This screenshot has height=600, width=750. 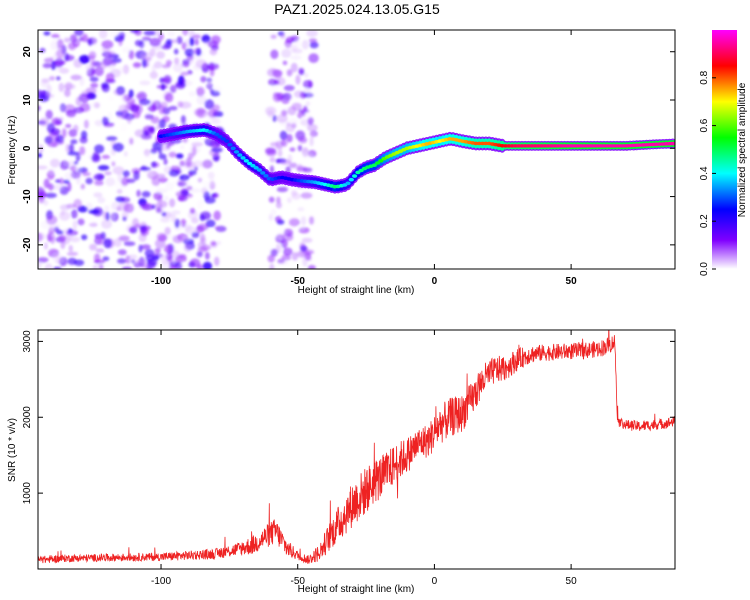 What do you see at coordinates (724, 149) in the screenshot?
I see `colorbar-gradient` at bounding box center [724, 149].